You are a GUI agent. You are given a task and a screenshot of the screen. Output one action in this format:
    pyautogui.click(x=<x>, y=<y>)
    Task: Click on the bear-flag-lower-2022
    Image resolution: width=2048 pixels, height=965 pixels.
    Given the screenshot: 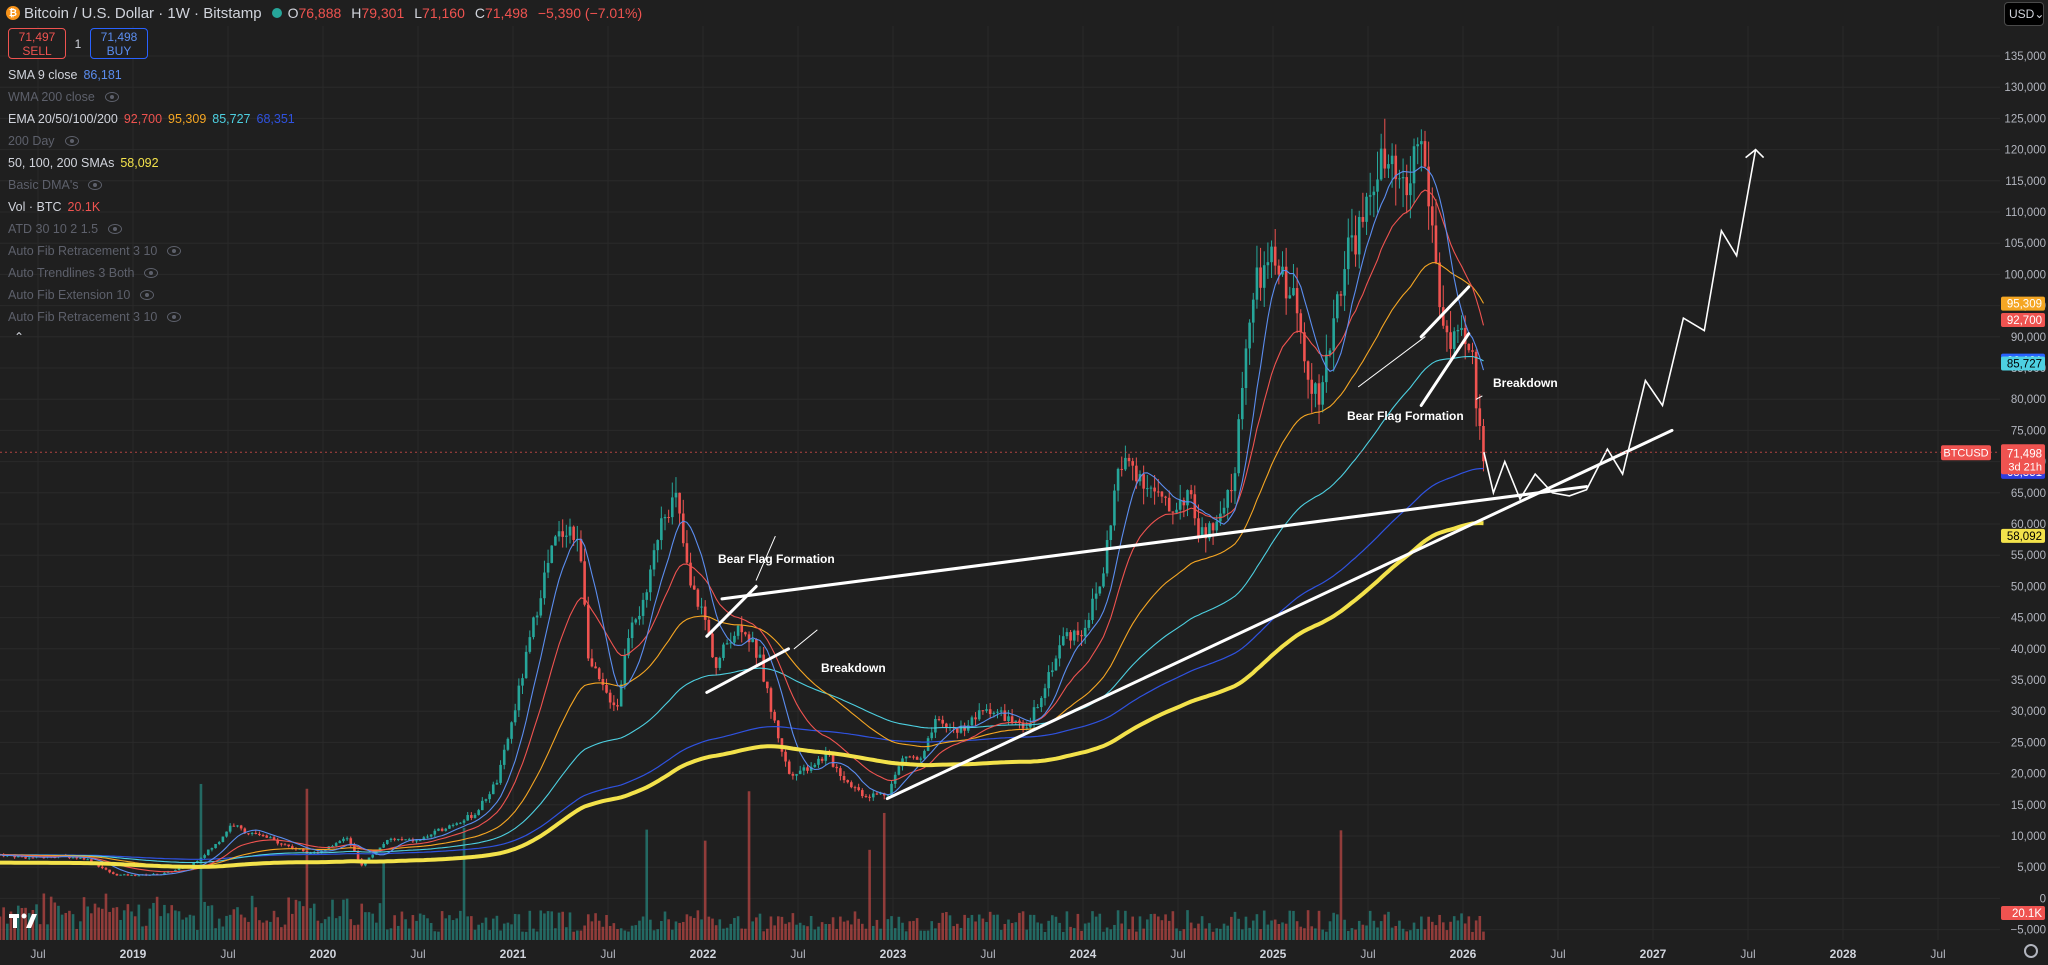 What is the action you would take?
    pyautogui.click(x=747, y=670)
    